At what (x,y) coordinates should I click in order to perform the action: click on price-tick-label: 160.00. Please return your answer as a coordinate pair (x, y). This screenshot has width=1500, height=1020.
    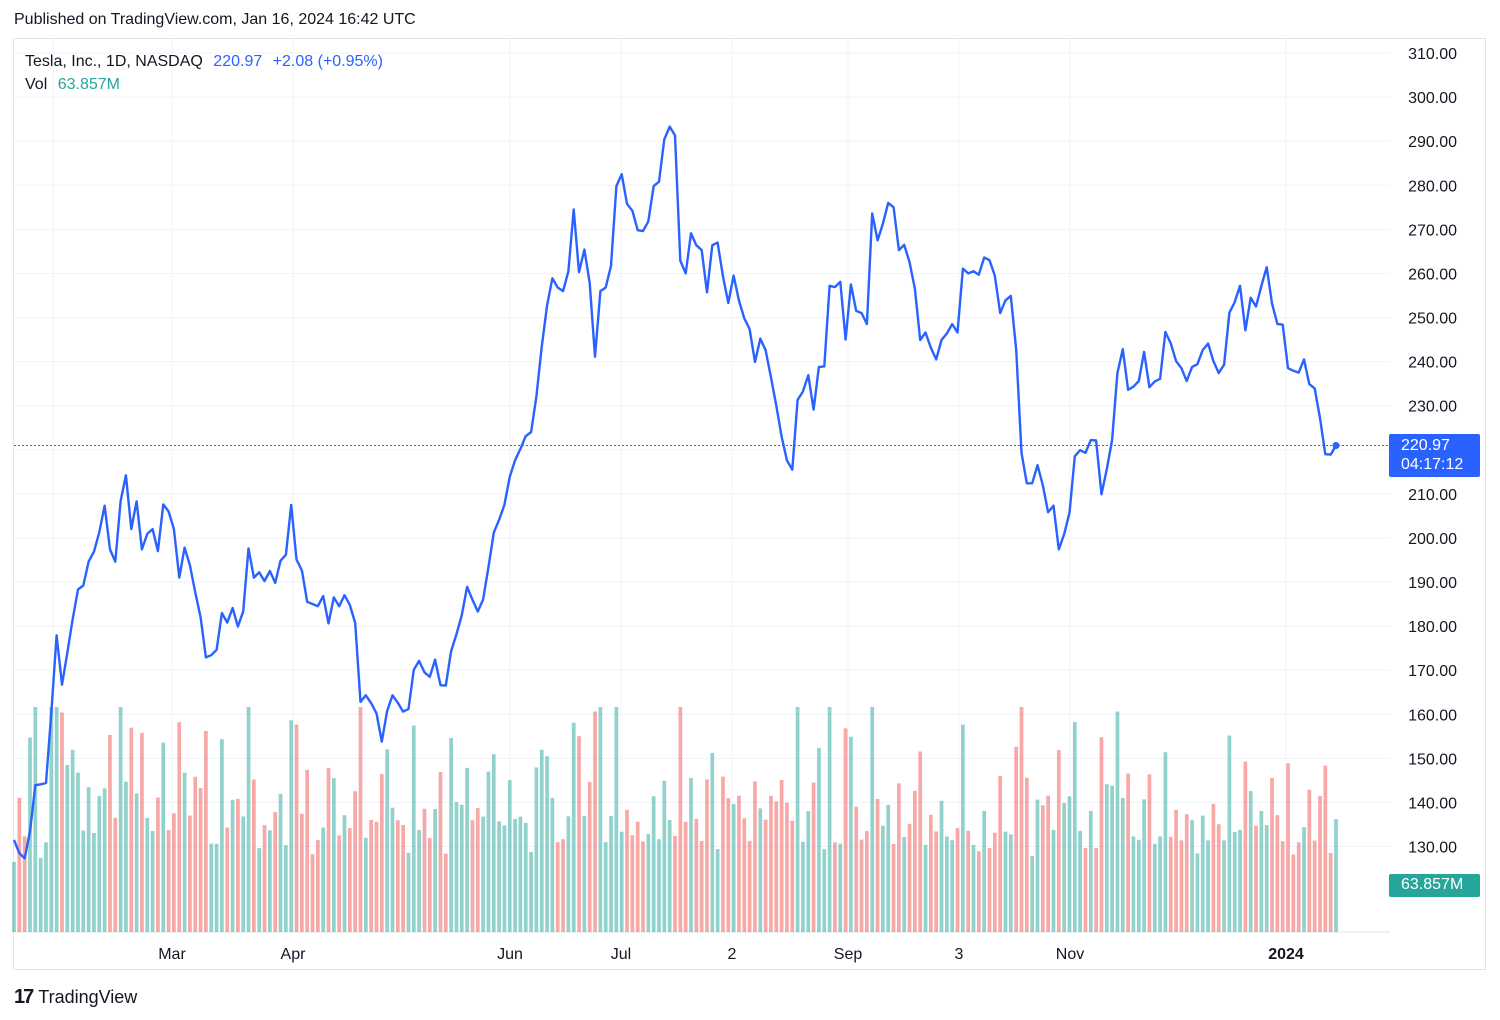
    Looking at the image, I should click on (1432, 715).